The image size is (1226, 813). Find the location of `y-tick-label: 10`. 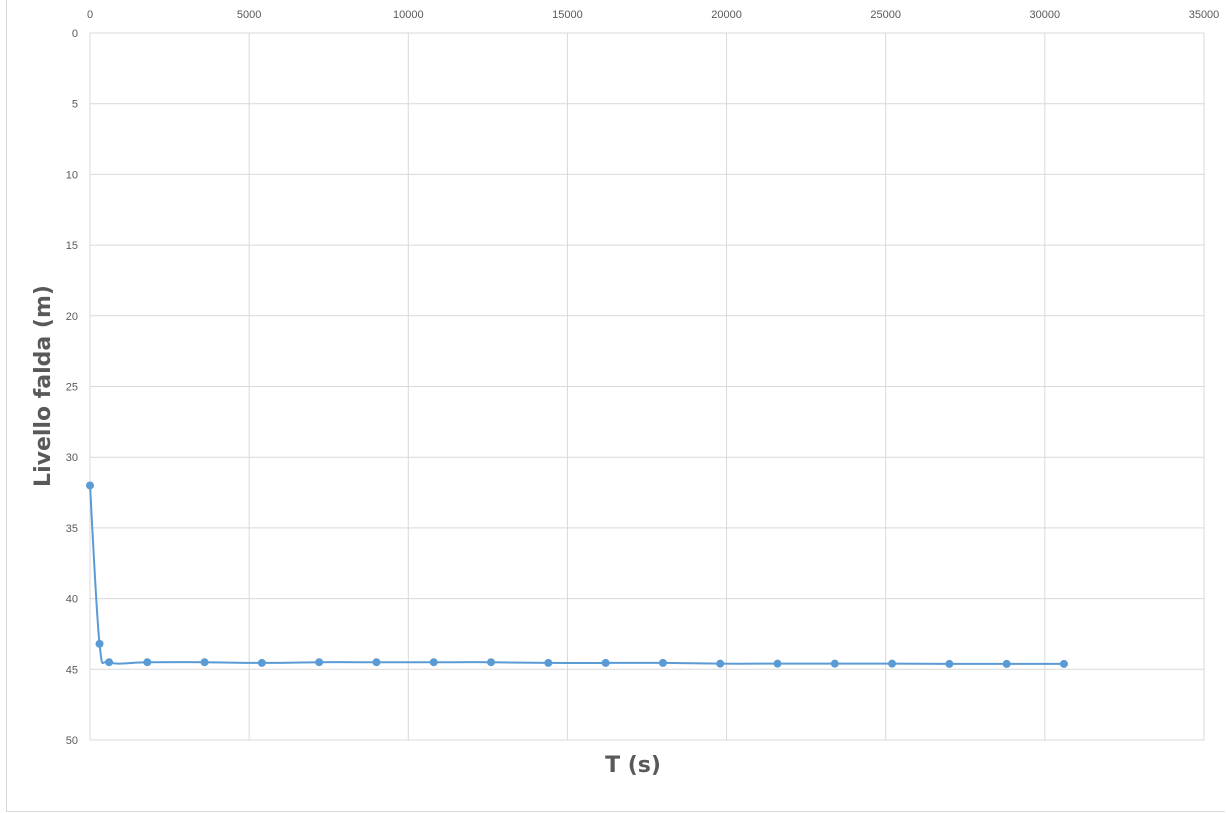

y-tick-label: 10 is located at coordinates (72, 175).